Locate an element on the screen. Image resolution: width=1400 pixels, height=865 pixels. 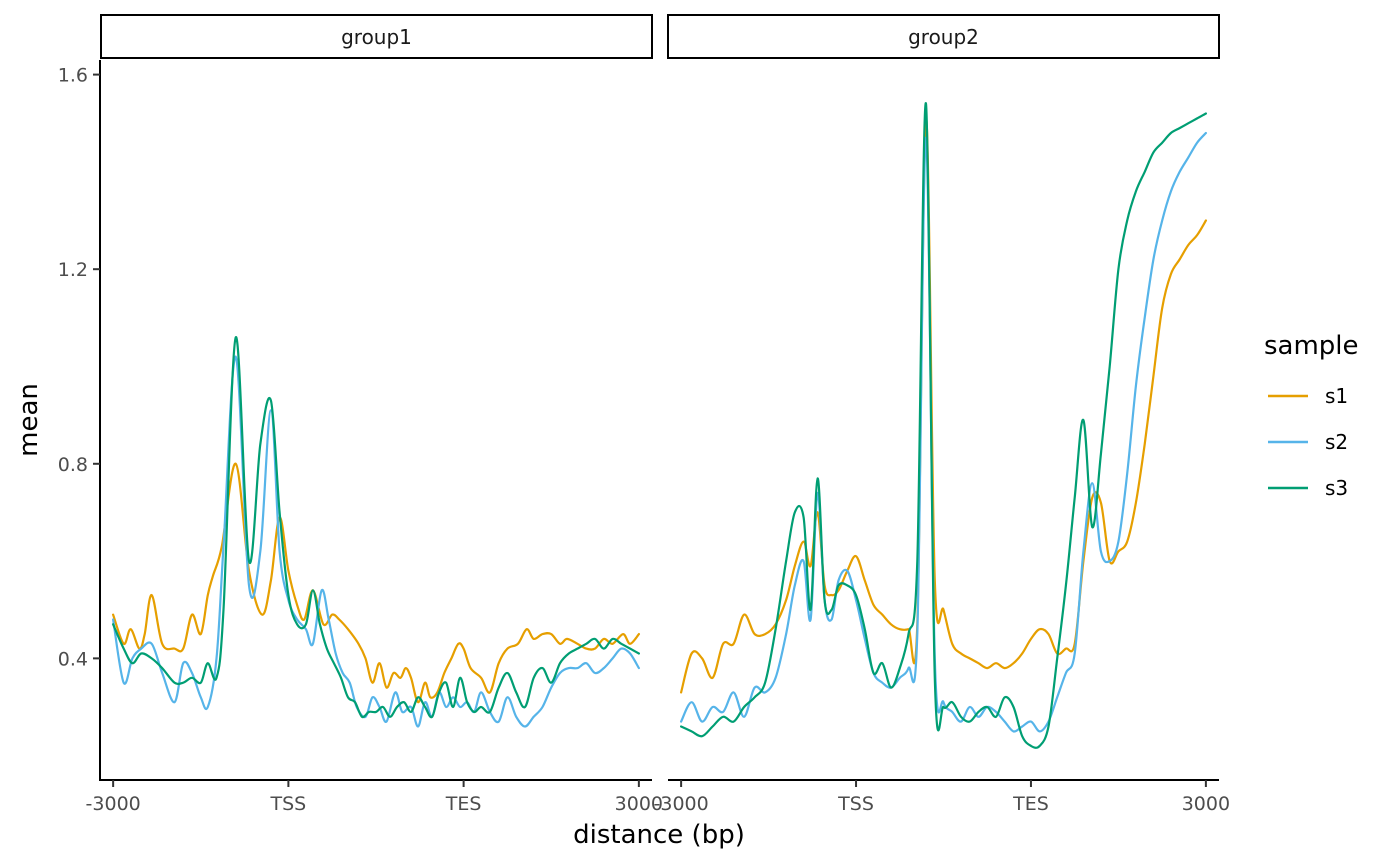
y-tick-label: 1.2 is located at coordinates (73, 270).